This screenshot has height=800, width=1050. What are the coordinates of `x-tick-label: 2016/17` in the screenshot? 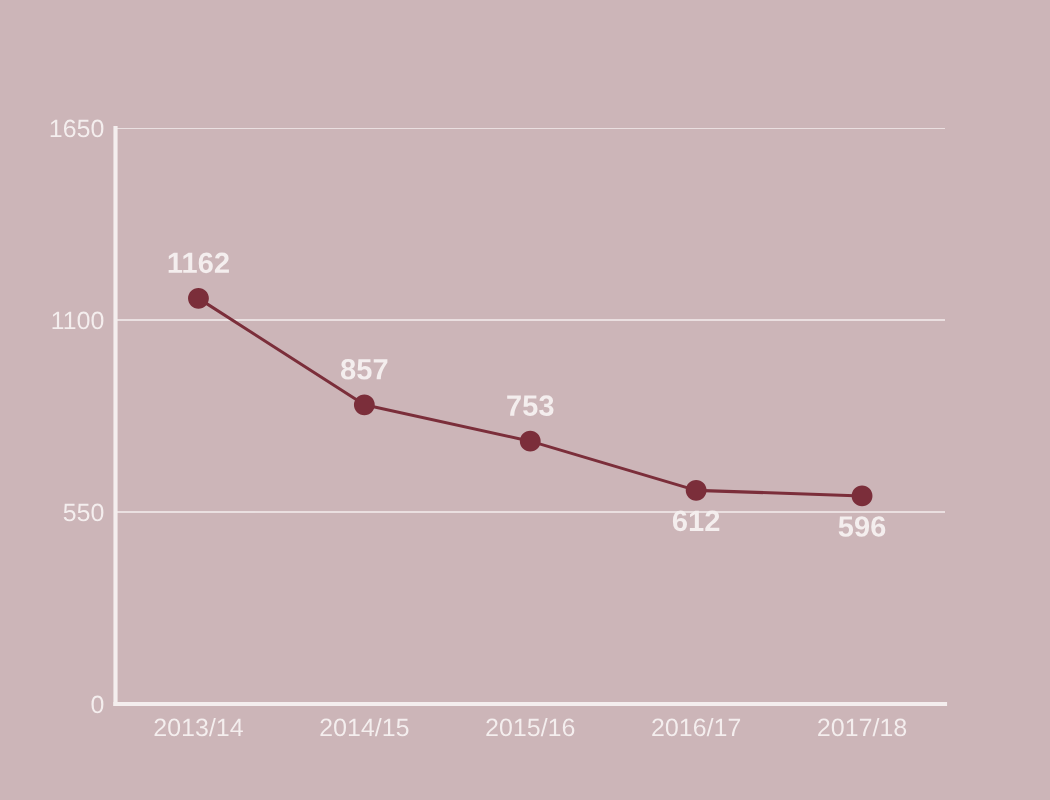 It's located at (696, 727).